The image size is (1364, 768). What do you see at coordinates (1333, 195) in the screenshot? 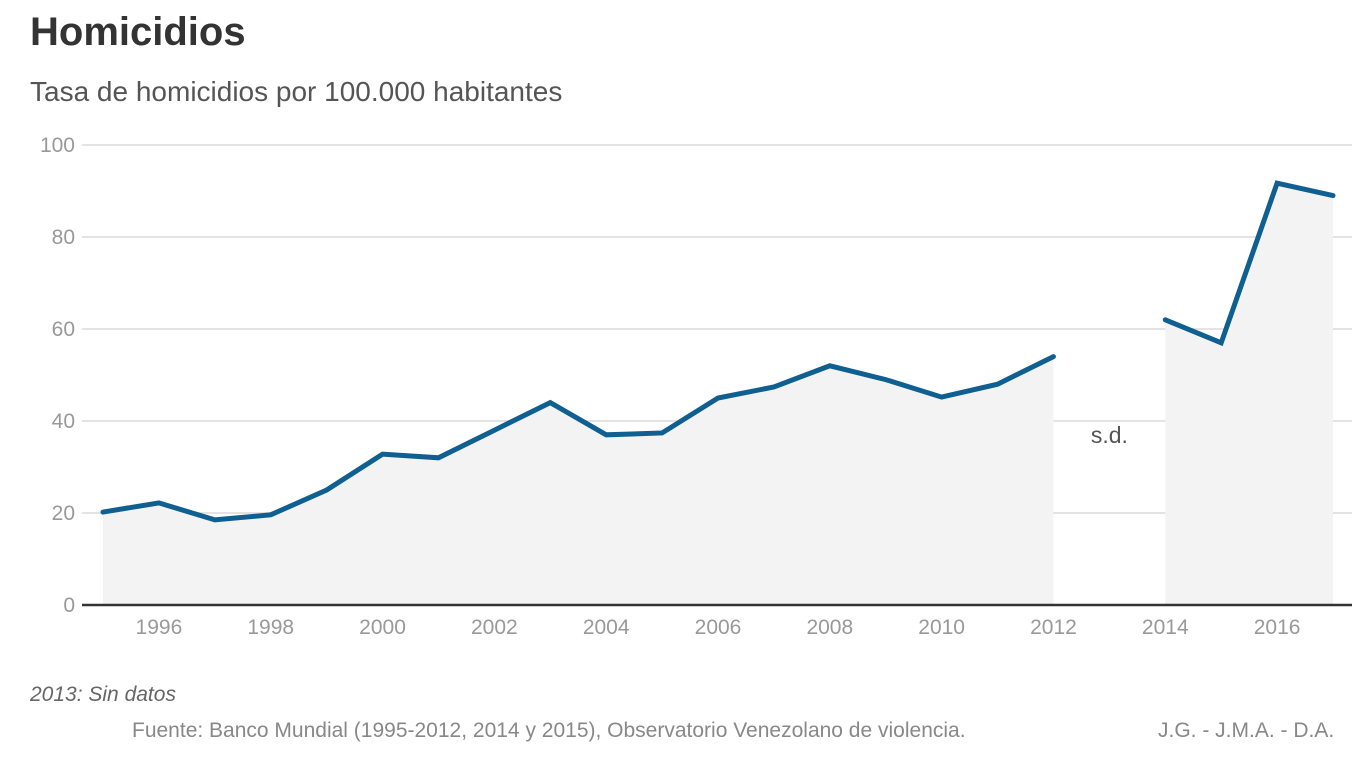
I see `data-point-2017` at bounding box center [1333, 195].